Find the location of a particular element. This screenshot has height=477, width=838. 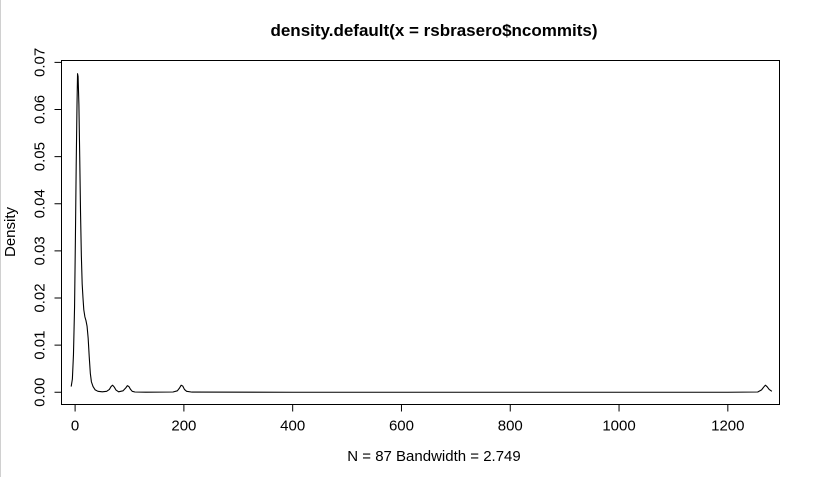

y-tick-label: 0.01 is located at coordinates (40, 345).